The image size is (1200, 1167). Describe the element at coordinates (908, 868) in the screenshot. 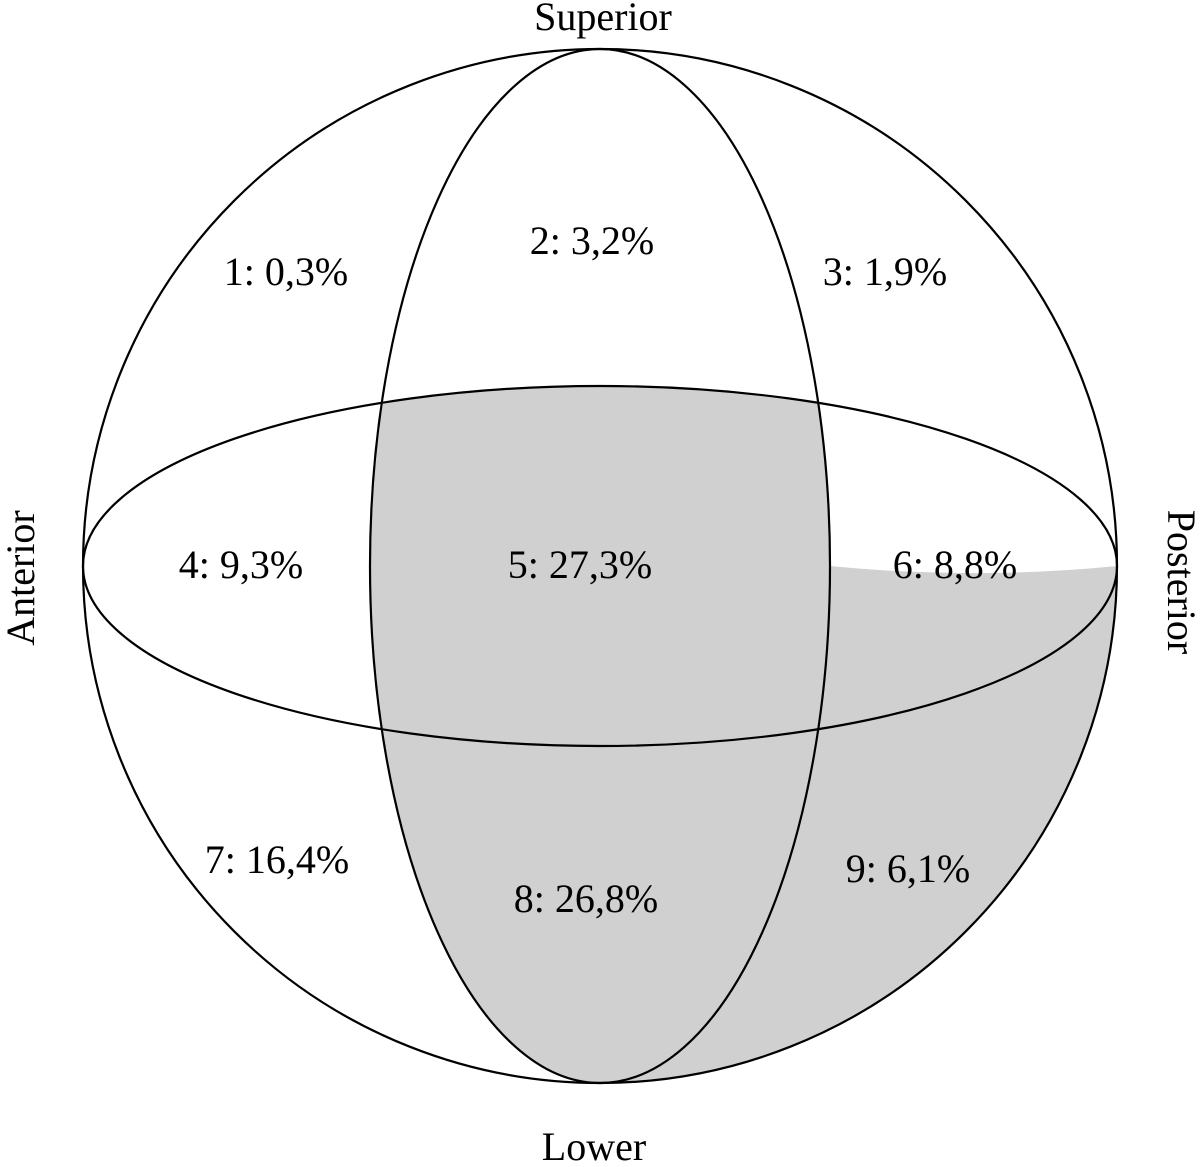

I see `zone-label-9: 9: 6,1%` at that location.